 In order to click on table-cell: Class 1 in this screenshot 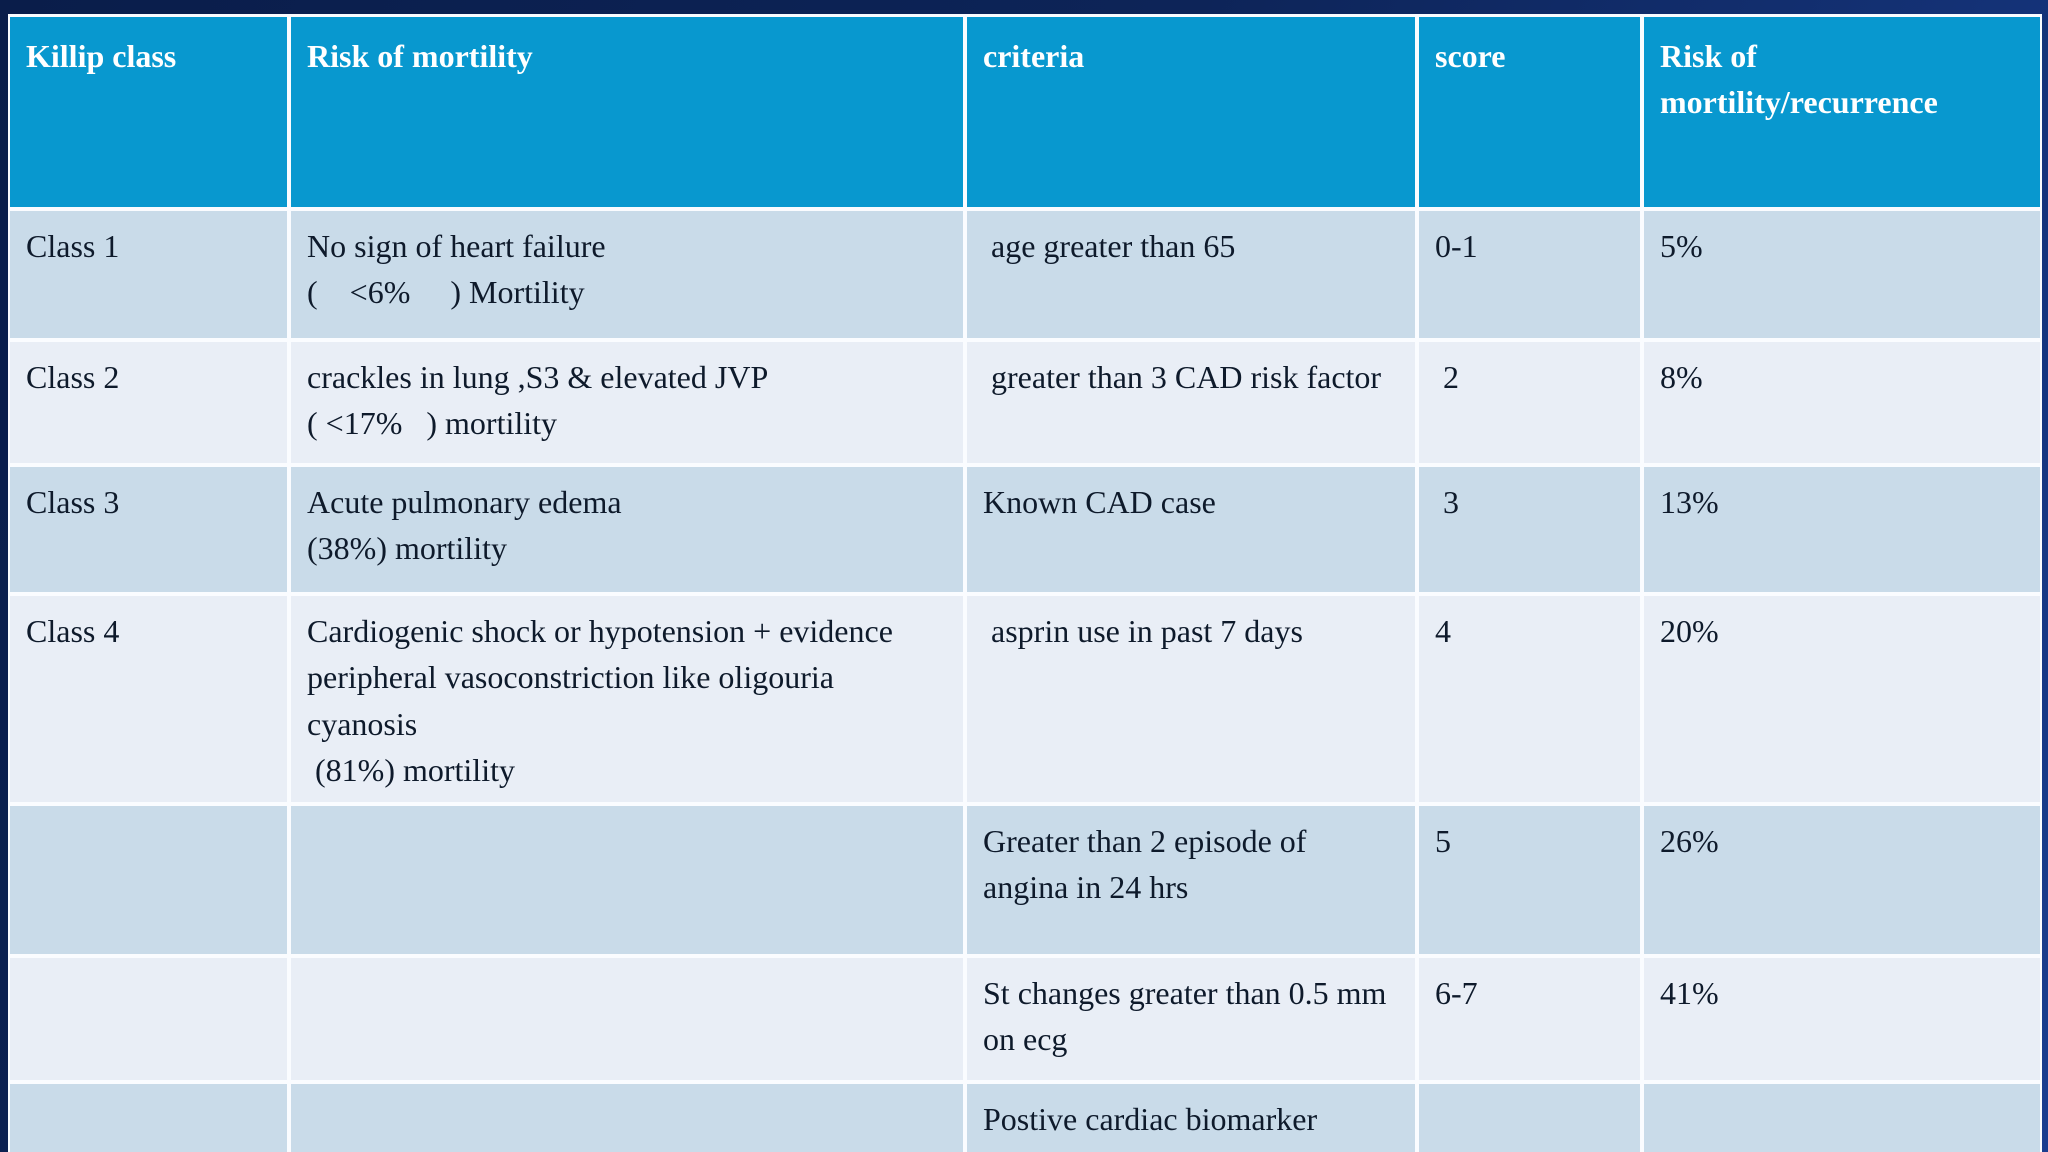, I will do `click(148, 274)`.